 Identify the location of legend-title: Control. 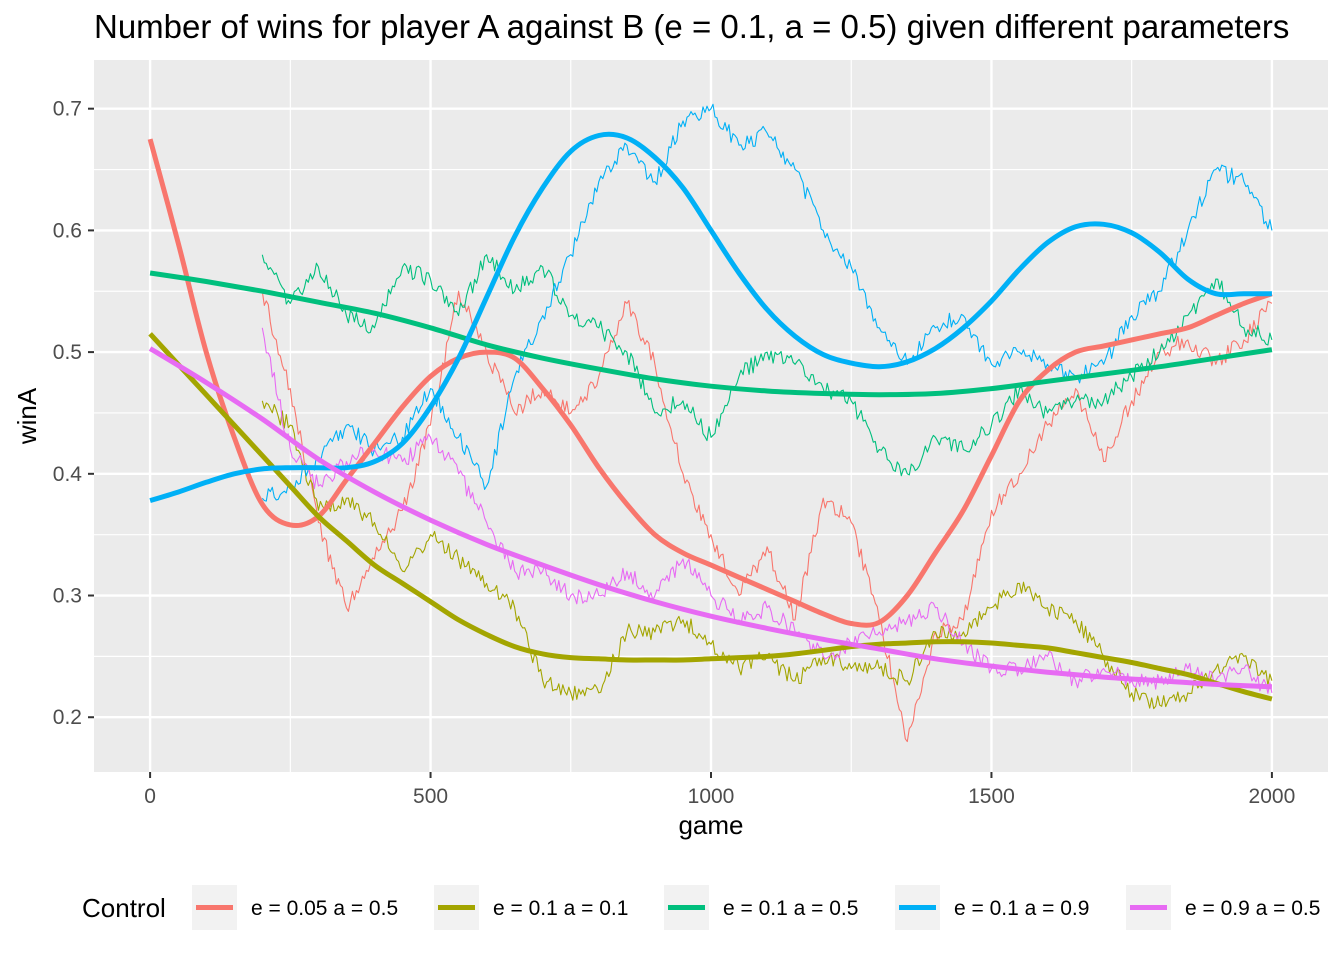
(124, 908).